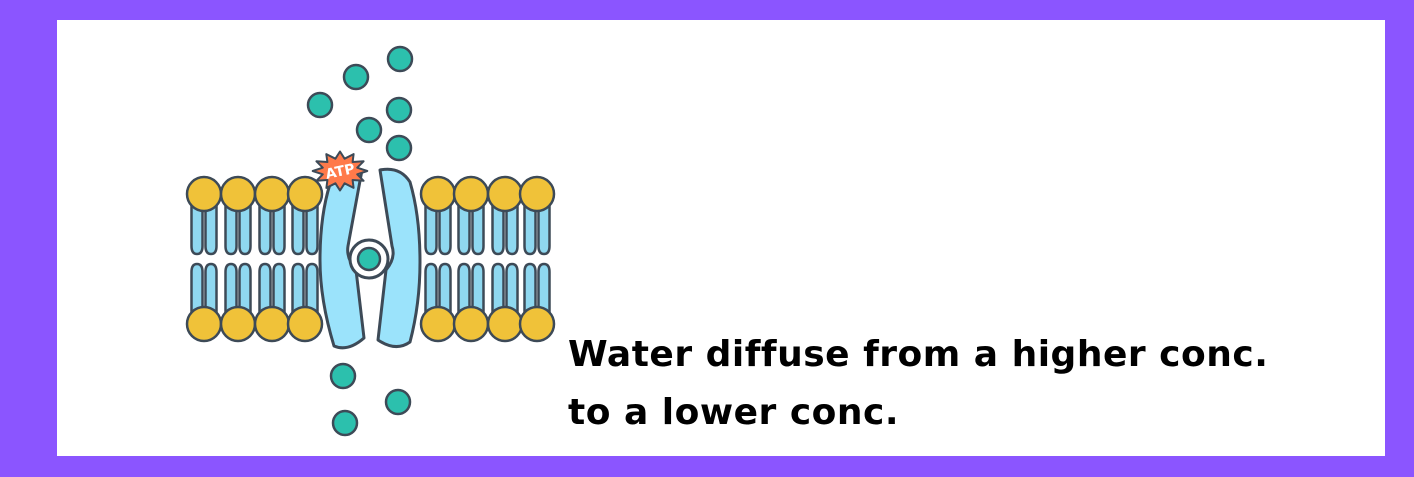 The height and width of the screenshot is (477, 1414). Describe the element at coordinates (918, 354) in the screenshot. I see `caption-line-1: Water diffuse from a higher conc.` at that location.